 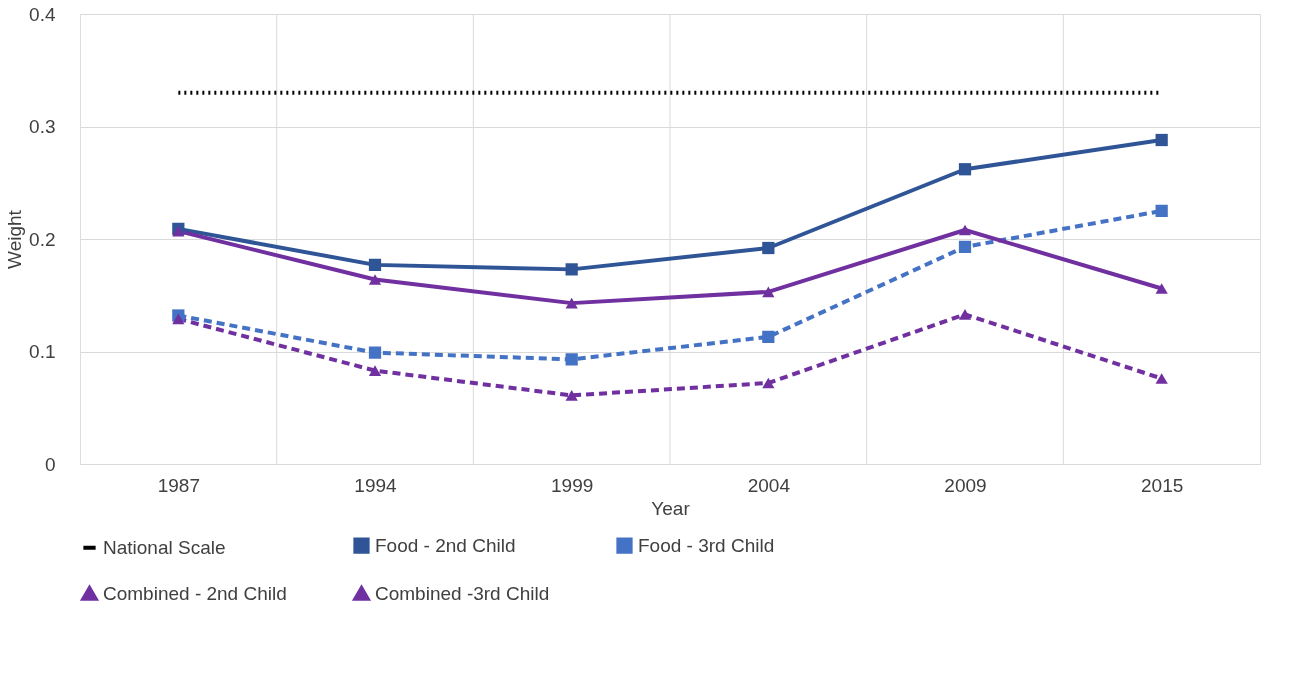 What do you see at coordinates (42, 126) in the screenshot?
I see `y-tick-label: 0.3` at bounding box center [42, 126].